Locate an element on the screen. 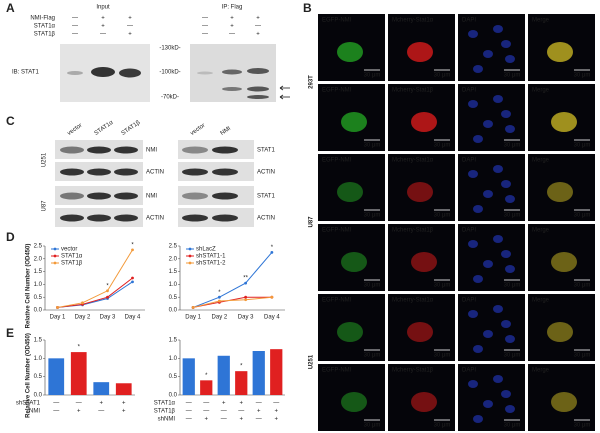 This screenshot has width=600, height=433. channel-label: Mcherry-Stat1α is located at coordinates (413, 161).